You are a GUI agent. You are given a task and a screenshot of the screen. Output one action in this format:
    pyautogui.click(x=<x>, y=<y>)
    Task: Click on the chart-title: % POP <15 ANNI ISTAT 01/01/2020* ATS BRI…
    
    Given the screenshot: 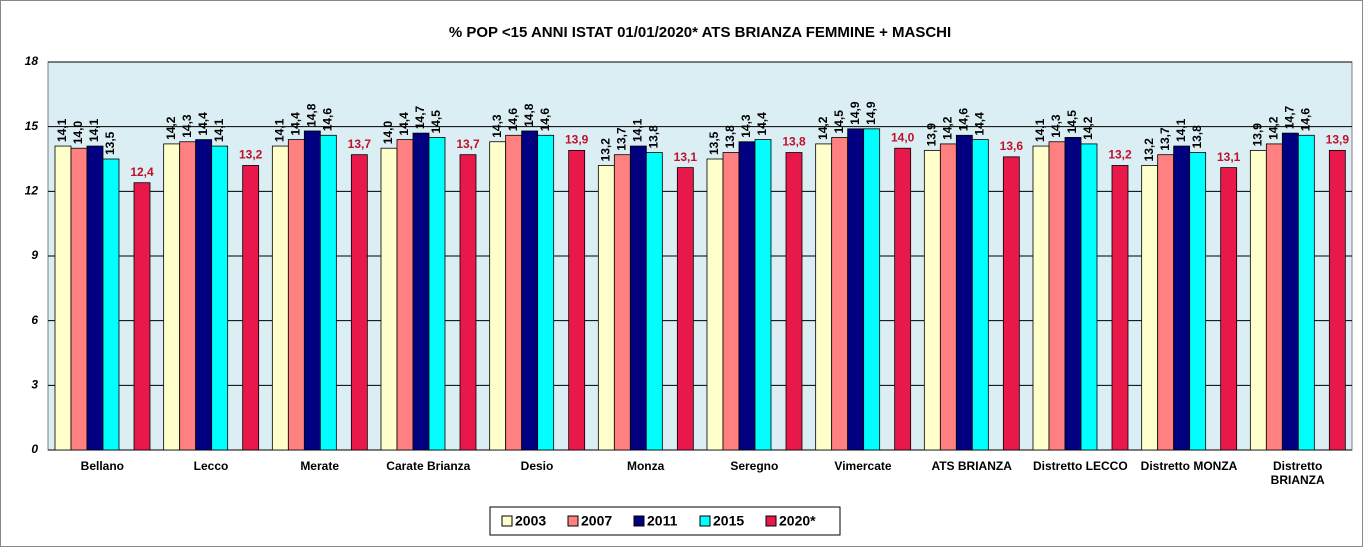 What is the action you would take?
    pyautogui.click(x=700, y=32)
    